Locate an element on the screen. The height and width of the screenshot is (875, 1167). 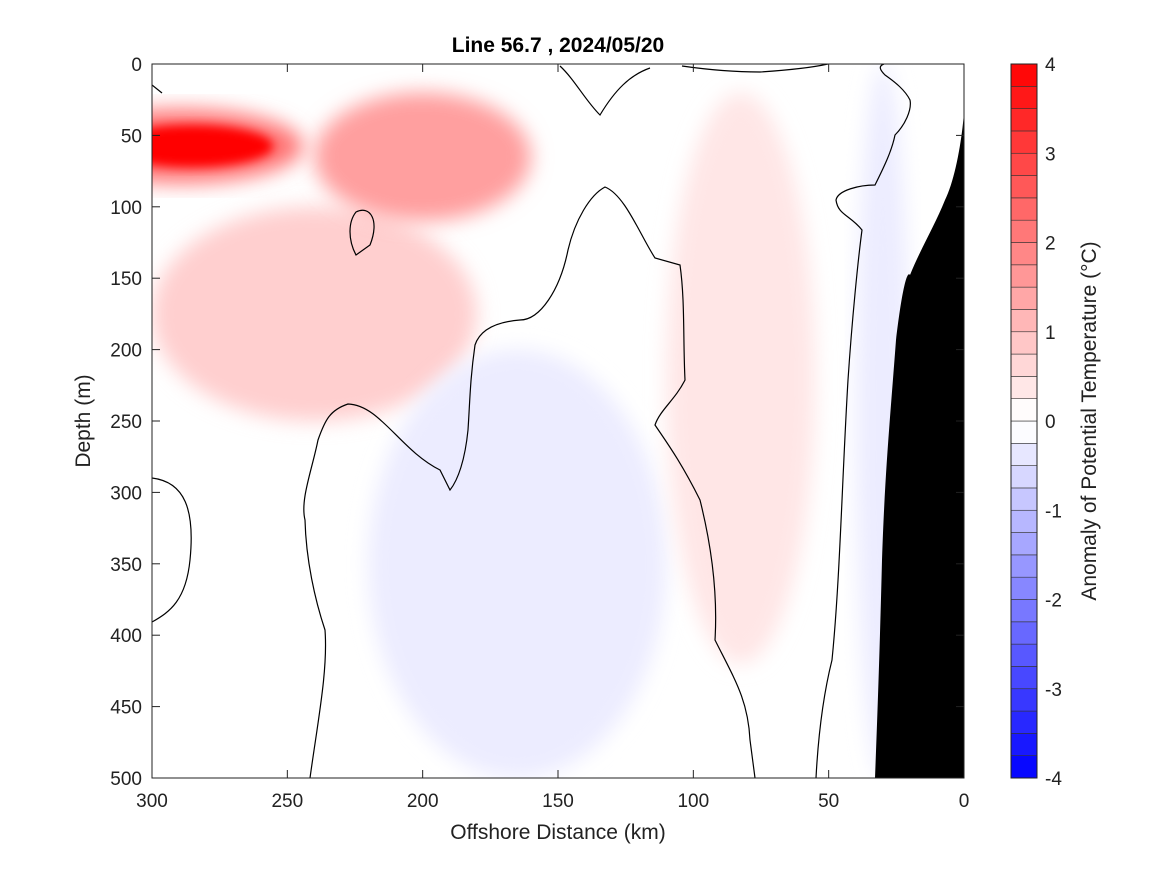
continental-shelf-land is located at coordinates (919, 445).